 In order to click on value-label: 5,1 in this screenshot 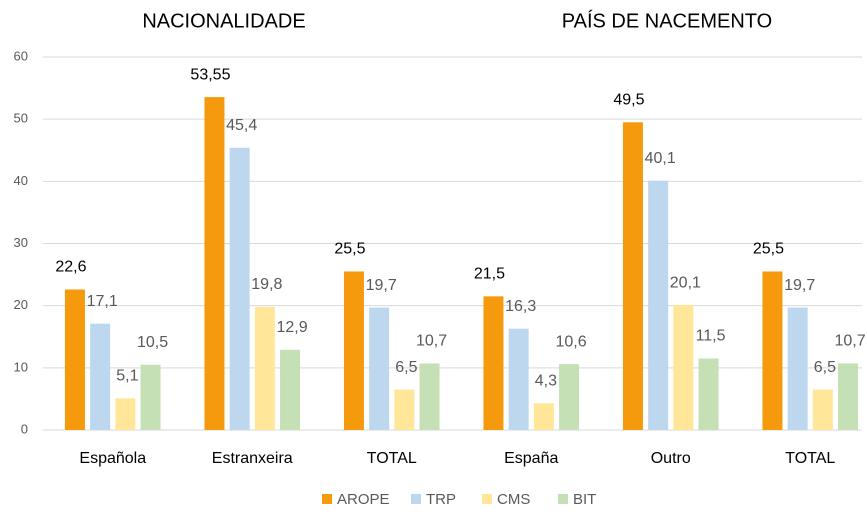, I will do `click(127, 376)`.